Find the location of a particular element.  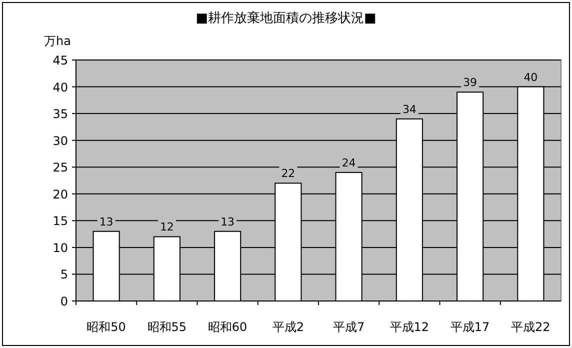

y-tick-label: 10 is located at coordinates (60, 247).